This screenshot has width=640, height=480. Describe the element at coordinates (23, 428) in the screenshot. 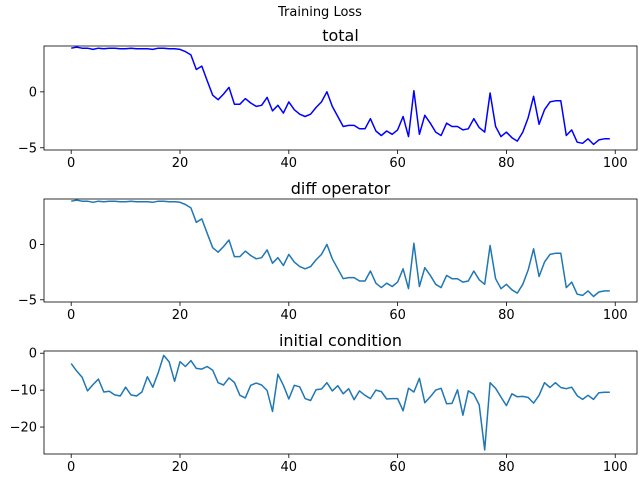

I see `y-tick-label: −20` at that location.